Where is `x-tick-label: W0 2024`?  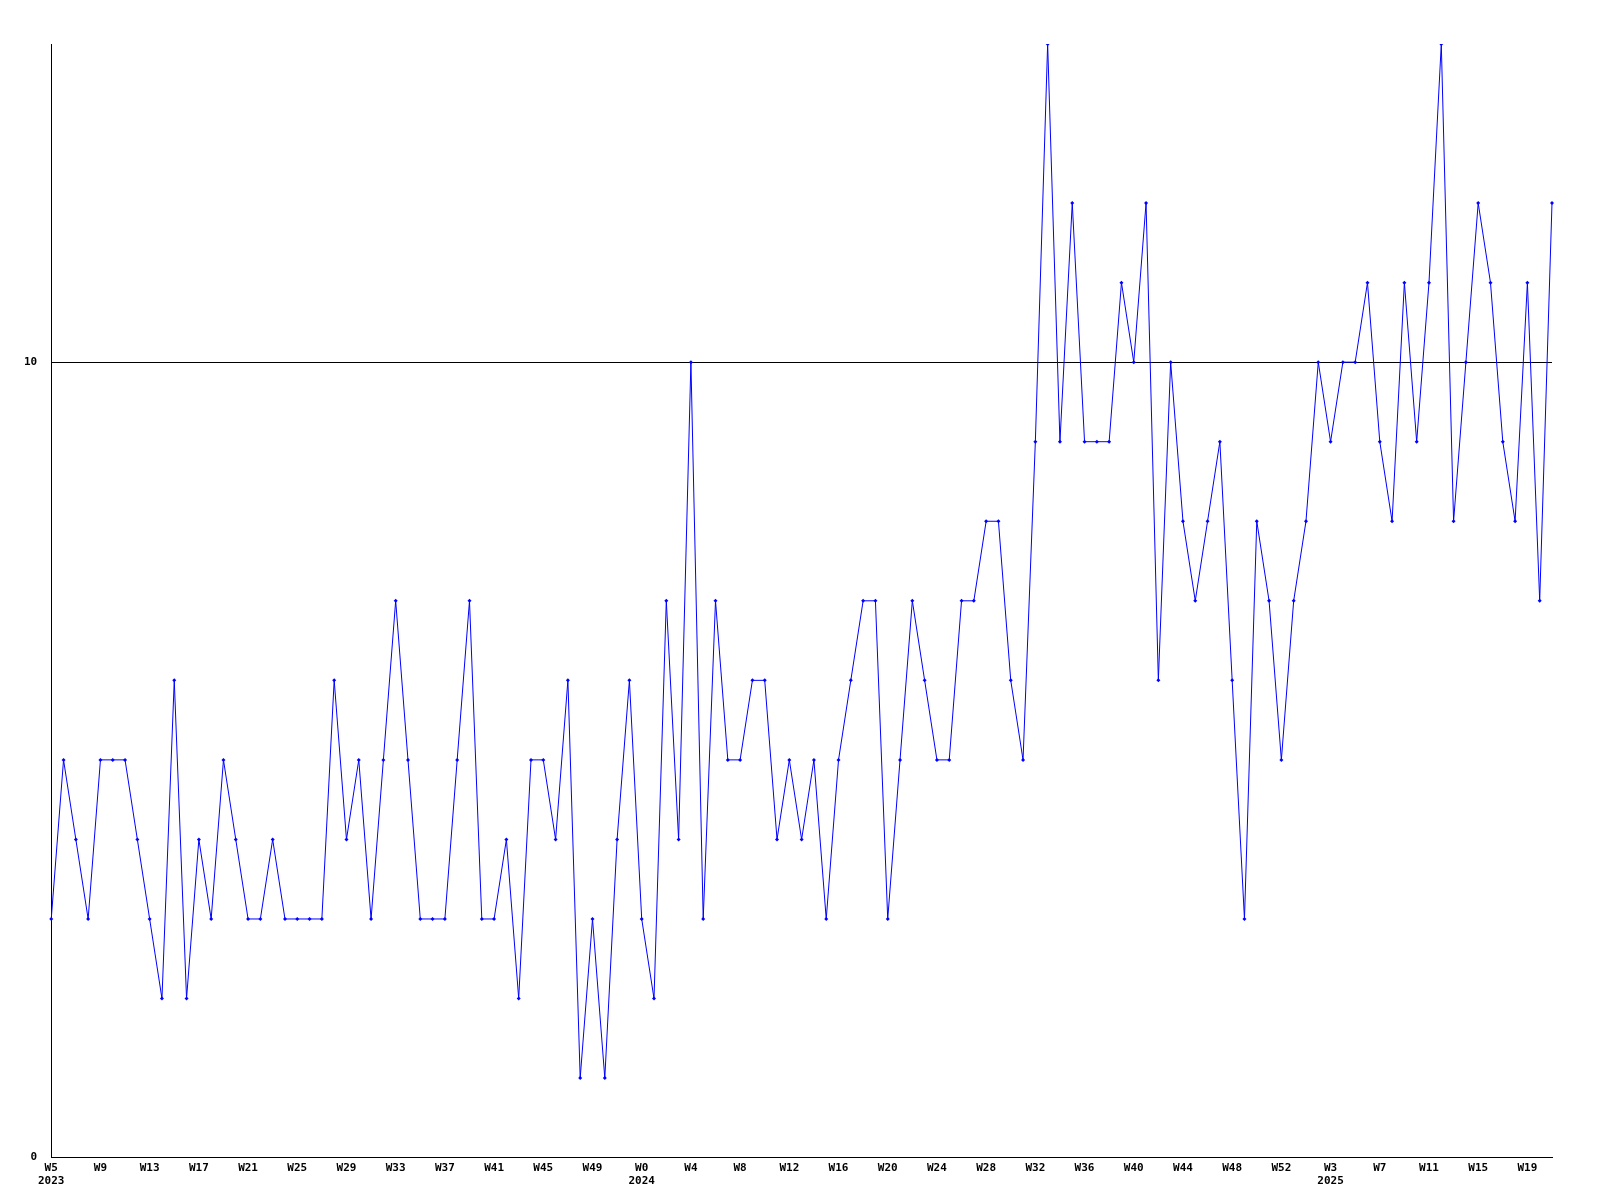
x-tick-label: W0 2024 is located at coordinates (642, 1174).